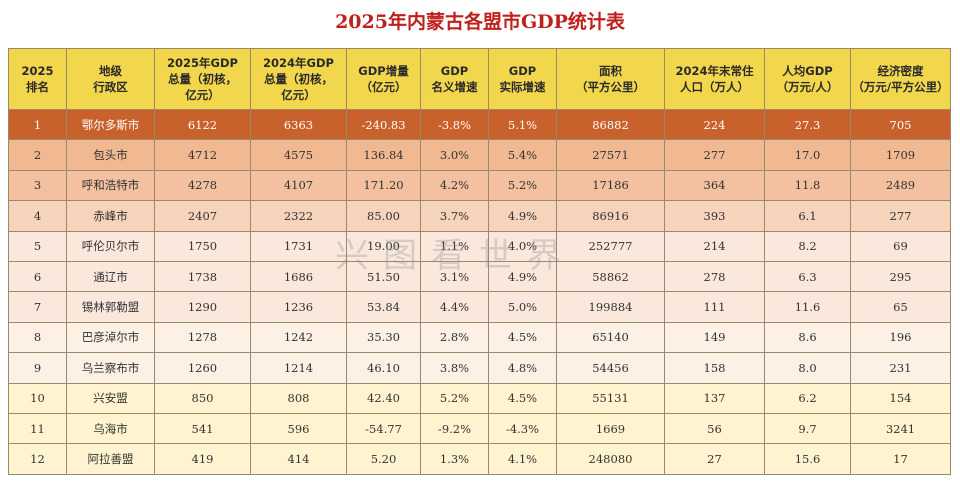 The height and width of the screenshot is (485, 960). What do you see at coordinates (610, 155) in the screenshot?
I see `table-cell: 27571` at bounding box center [610, 155].